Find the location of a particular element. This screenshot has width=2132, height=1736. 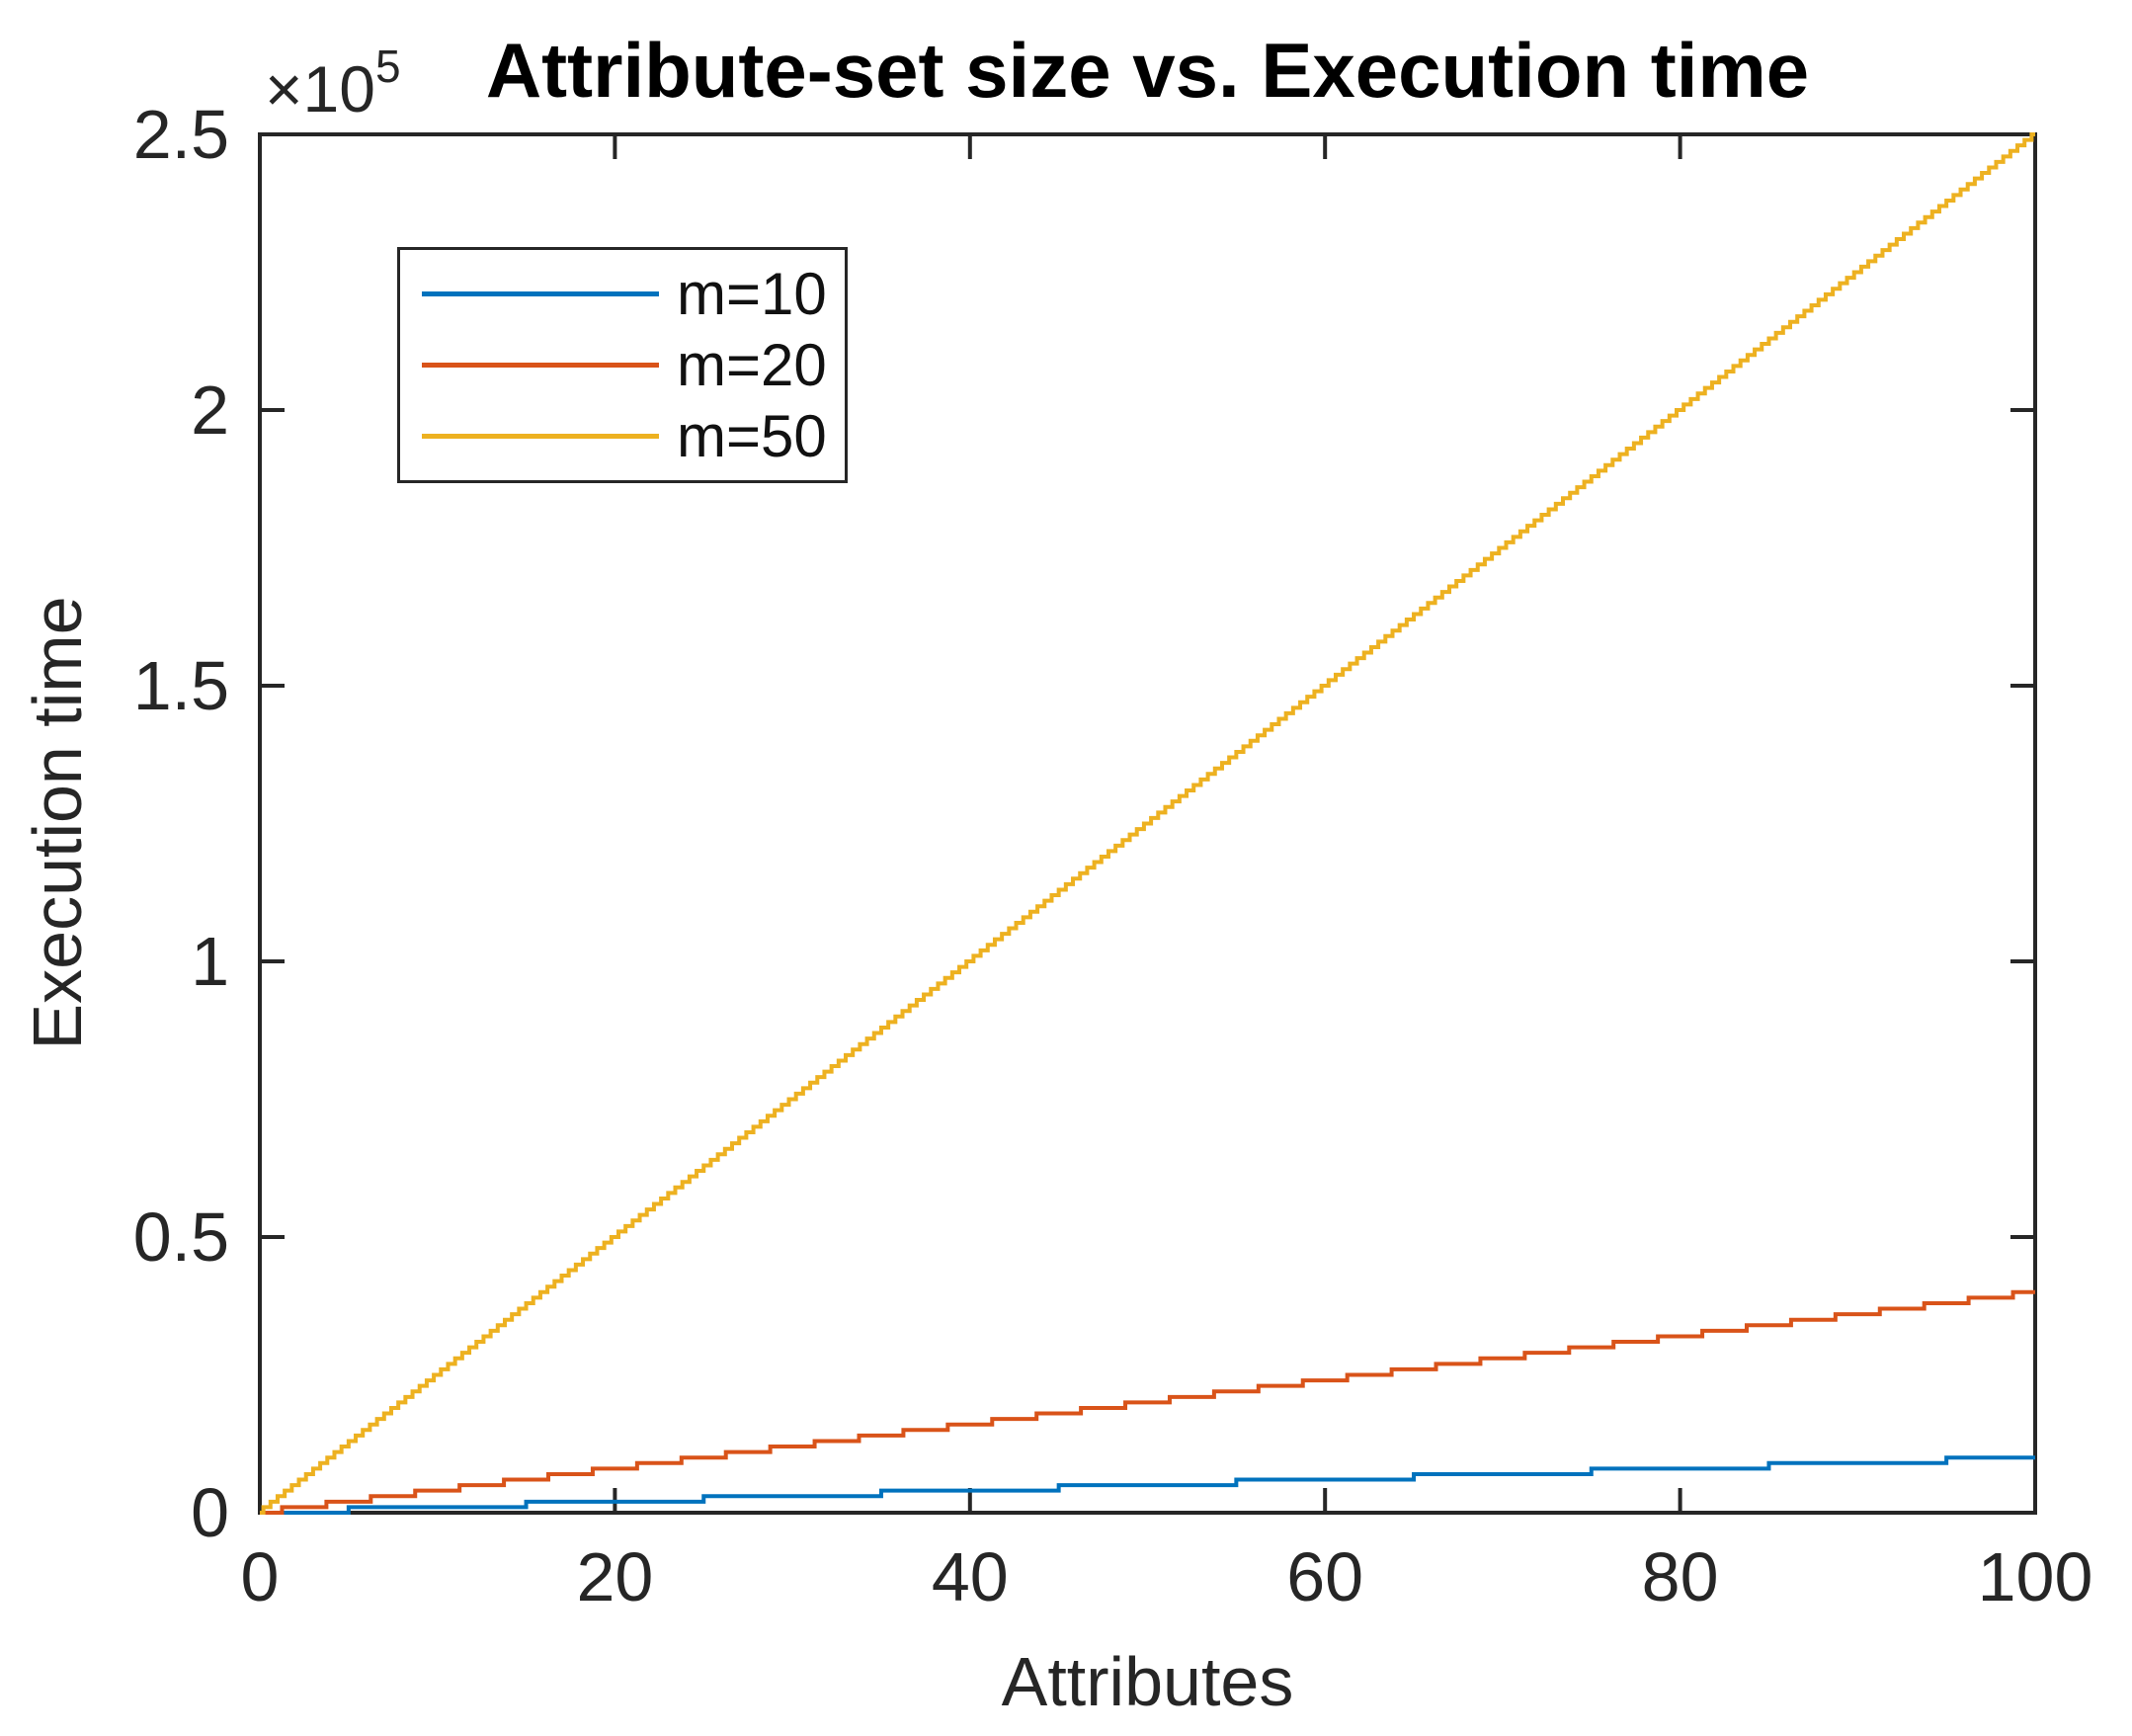

y-axis-multiplier: ×10⁵ is located at coordinates (333, 83).